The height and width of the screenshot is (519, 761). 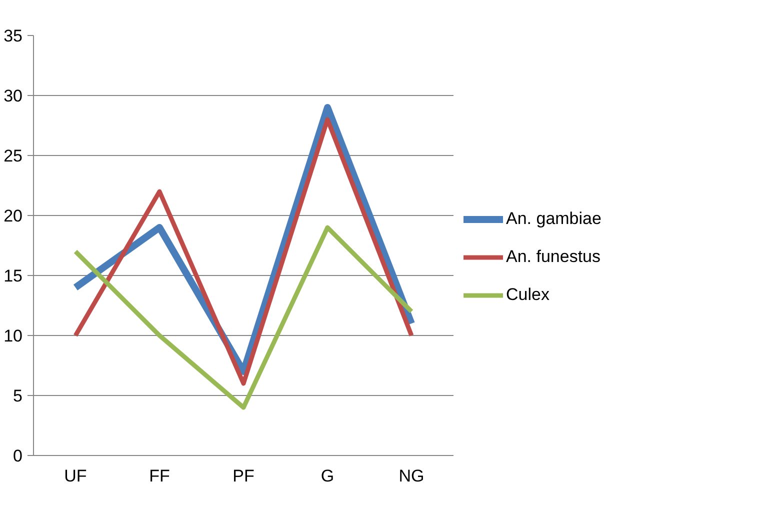 What do you see at coordinates (159, 476) in the screenshot?
I see `x-tick-label: FF` at bounding box center [159, 476].